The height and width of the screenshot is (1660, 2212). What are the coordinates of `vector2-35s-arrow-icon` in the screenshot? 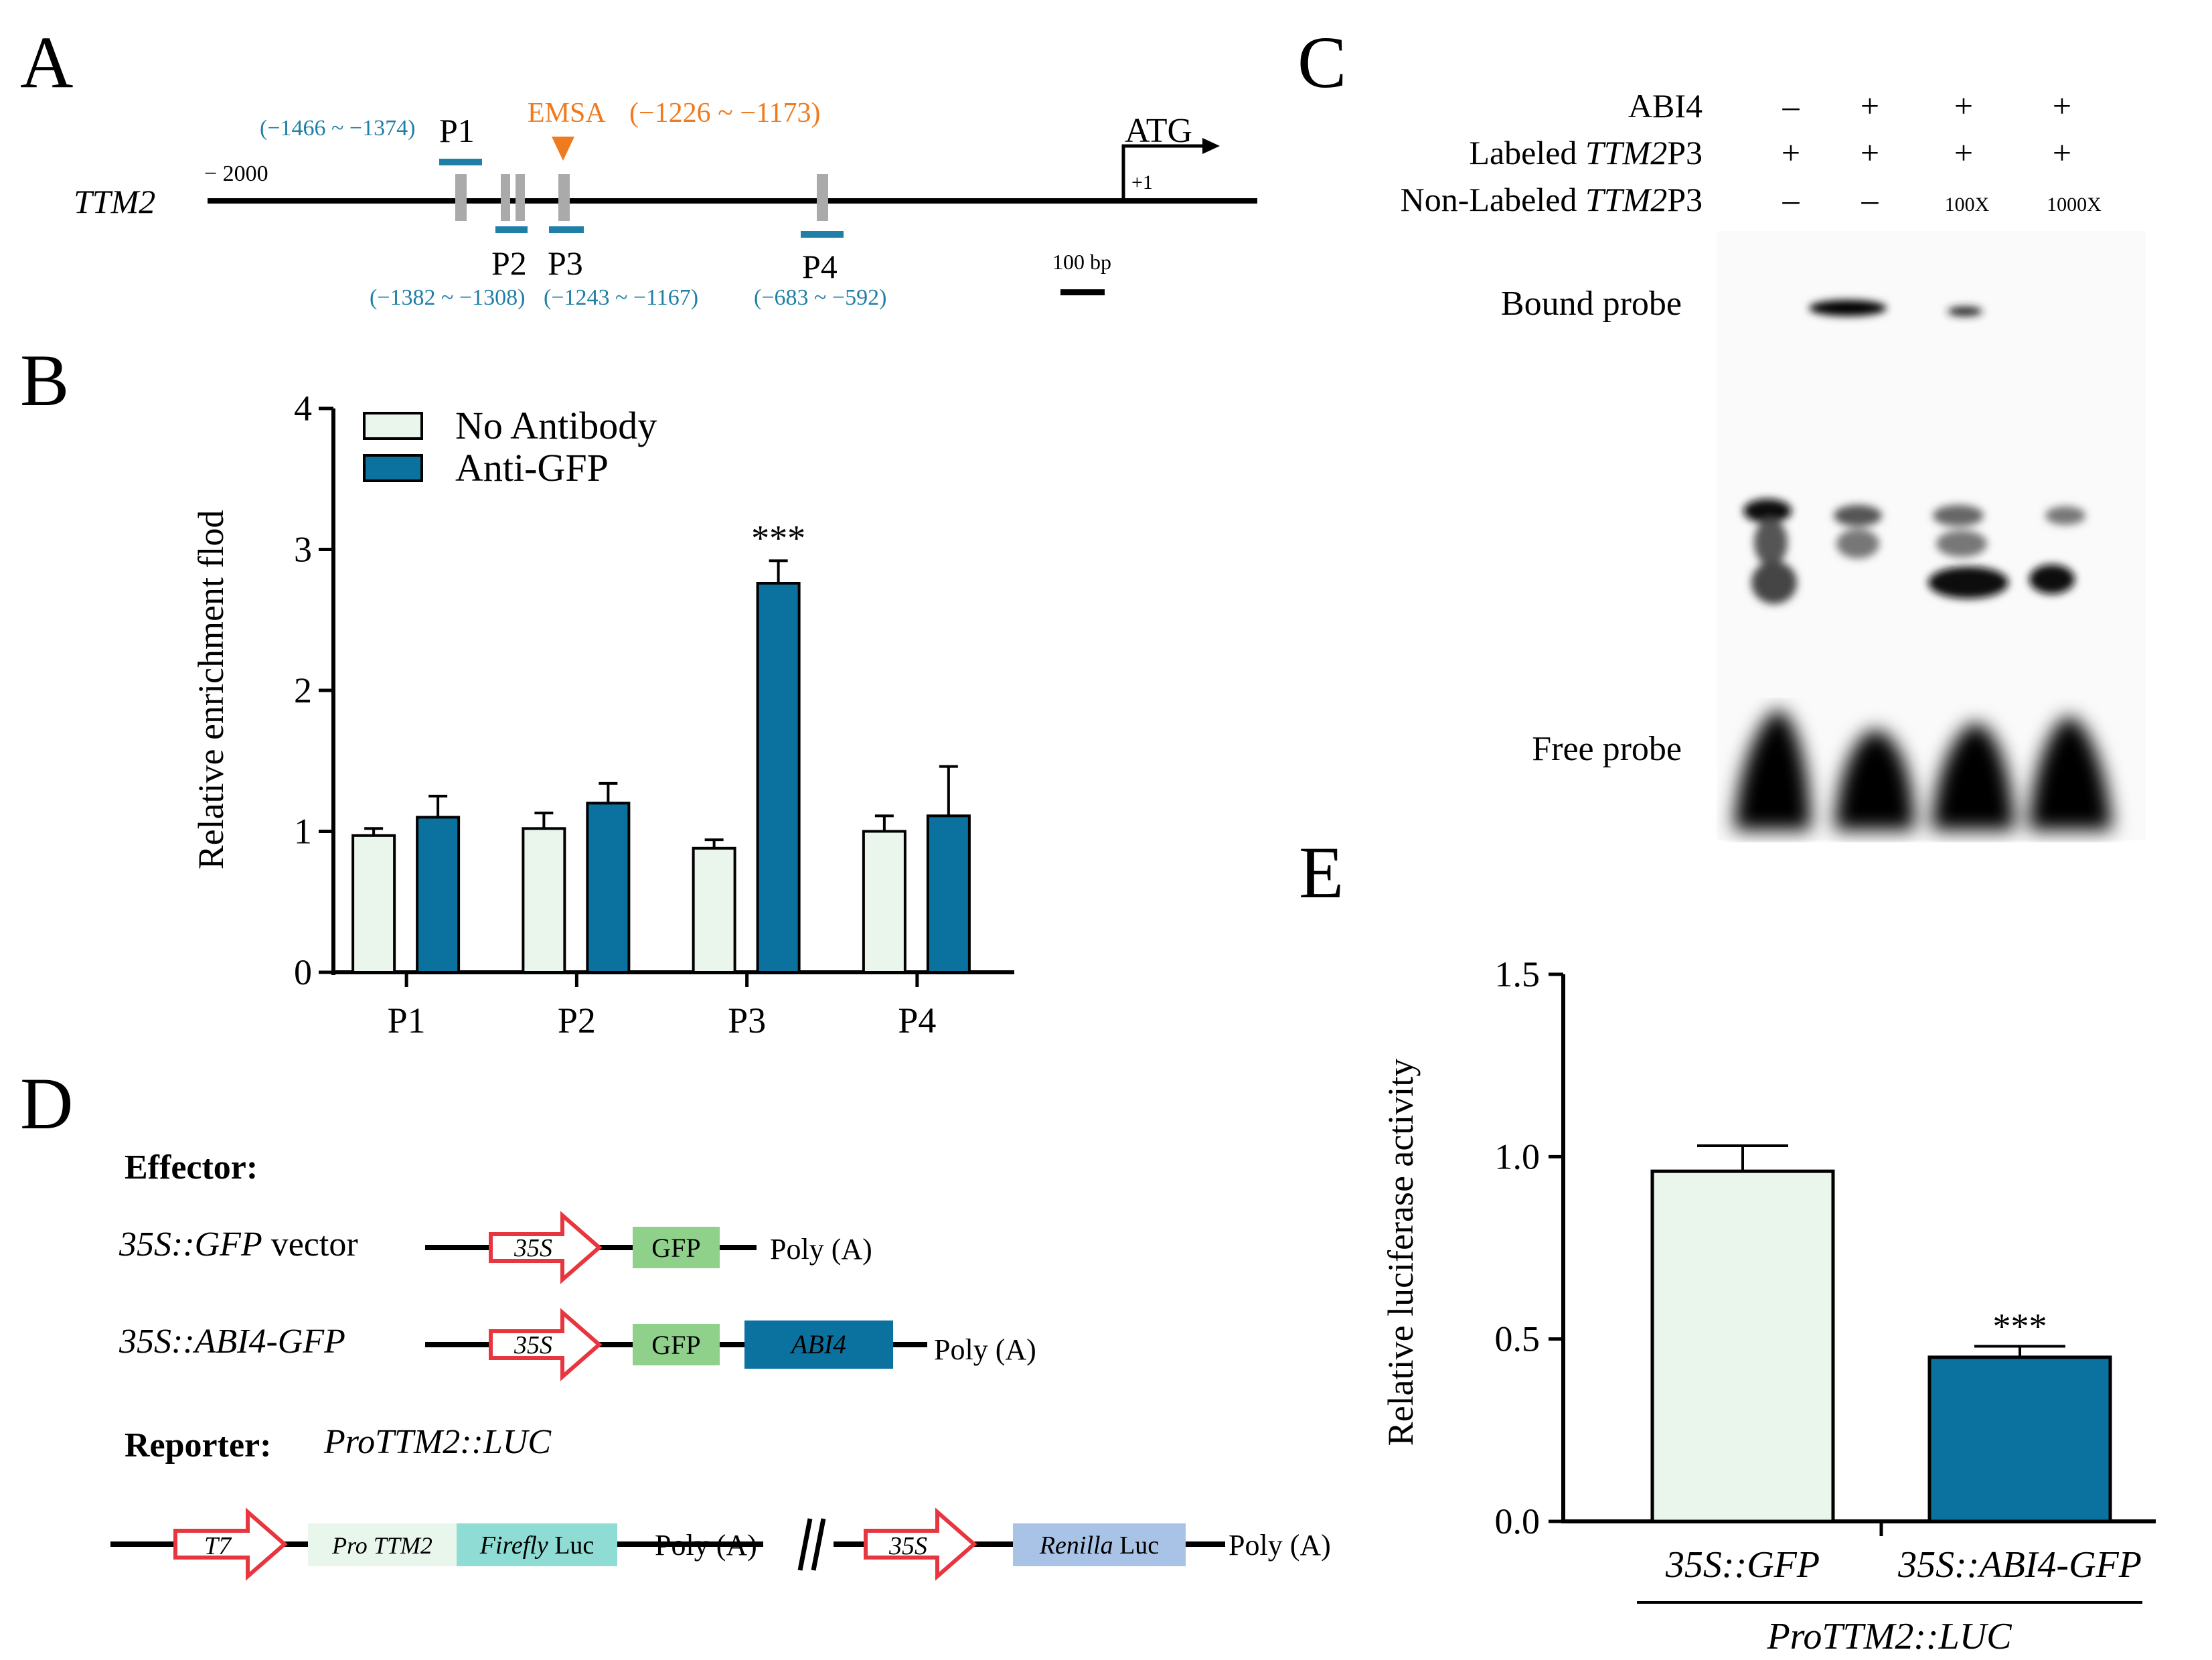 It's located at (546, 1344).